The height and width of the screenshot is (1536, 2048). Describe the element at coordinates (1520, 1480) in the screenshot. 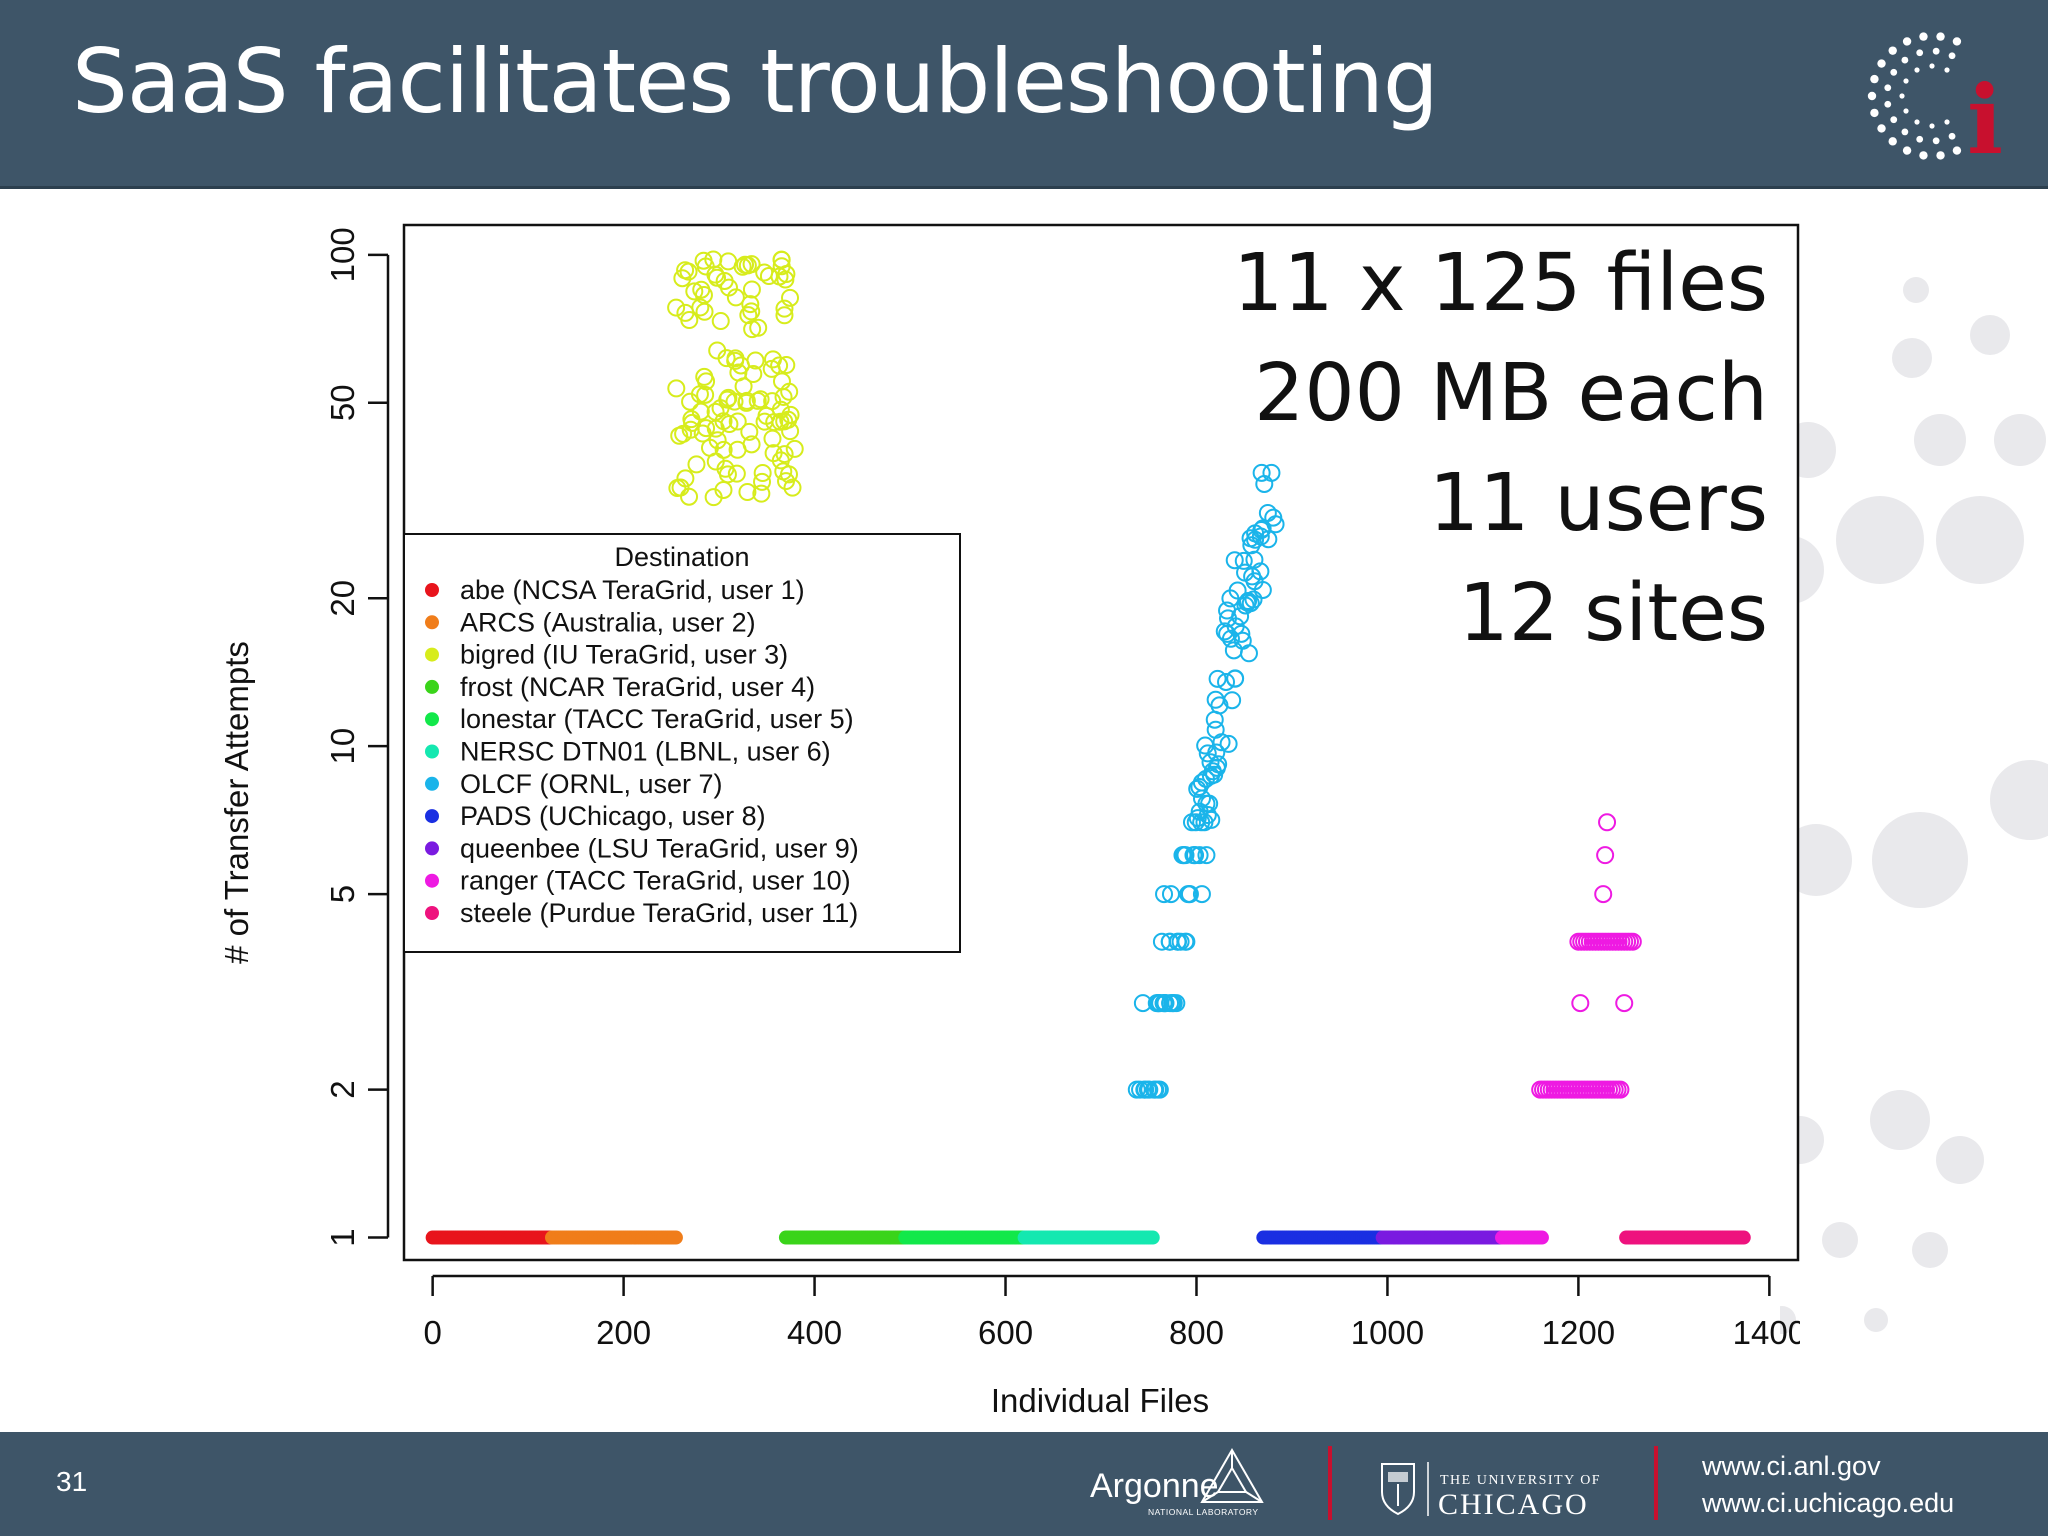

I see `uchicago-line1: THE UNIVERSITY OF` at that location.